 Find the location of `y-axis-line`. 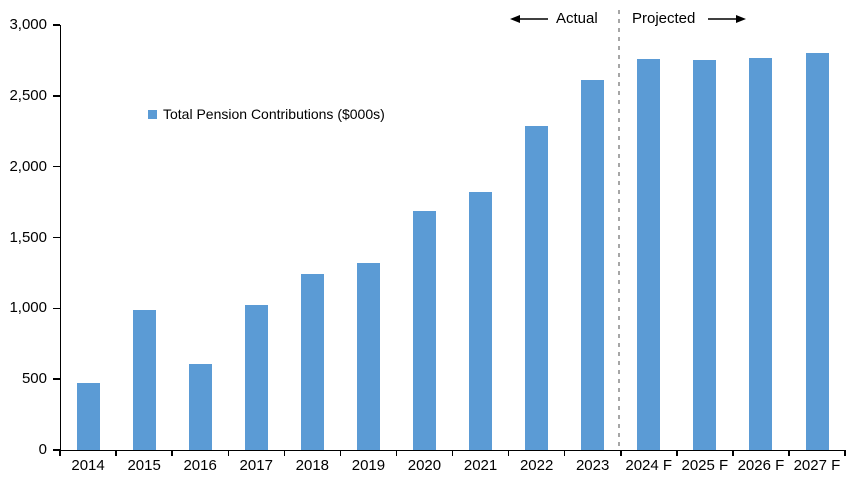

y-axis-line is located at coordinates (60, 237).